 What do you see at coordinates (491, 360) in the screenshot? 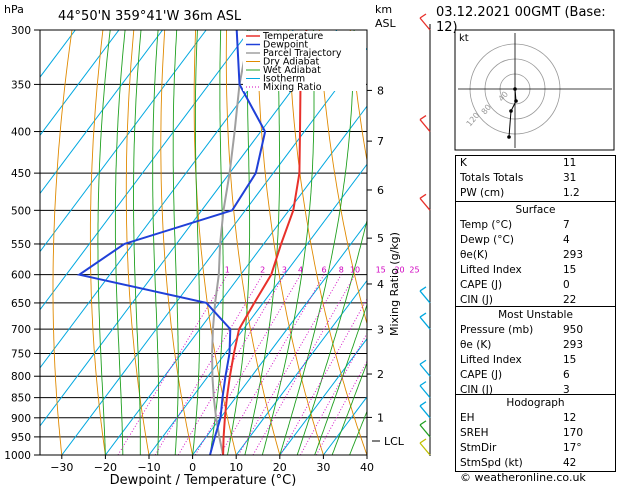
I see `mu-li-label: Lifted Index` at bounding box center [491, 360].